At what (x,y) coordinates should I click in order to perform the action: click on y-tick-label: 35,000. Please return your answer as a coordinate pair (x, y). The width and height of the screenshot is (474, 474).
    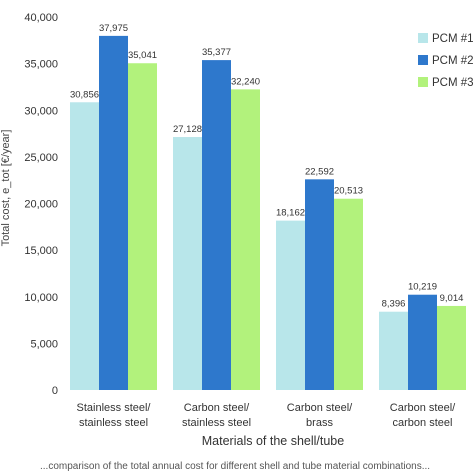
    Looking at the image, I should click on (41, 65).